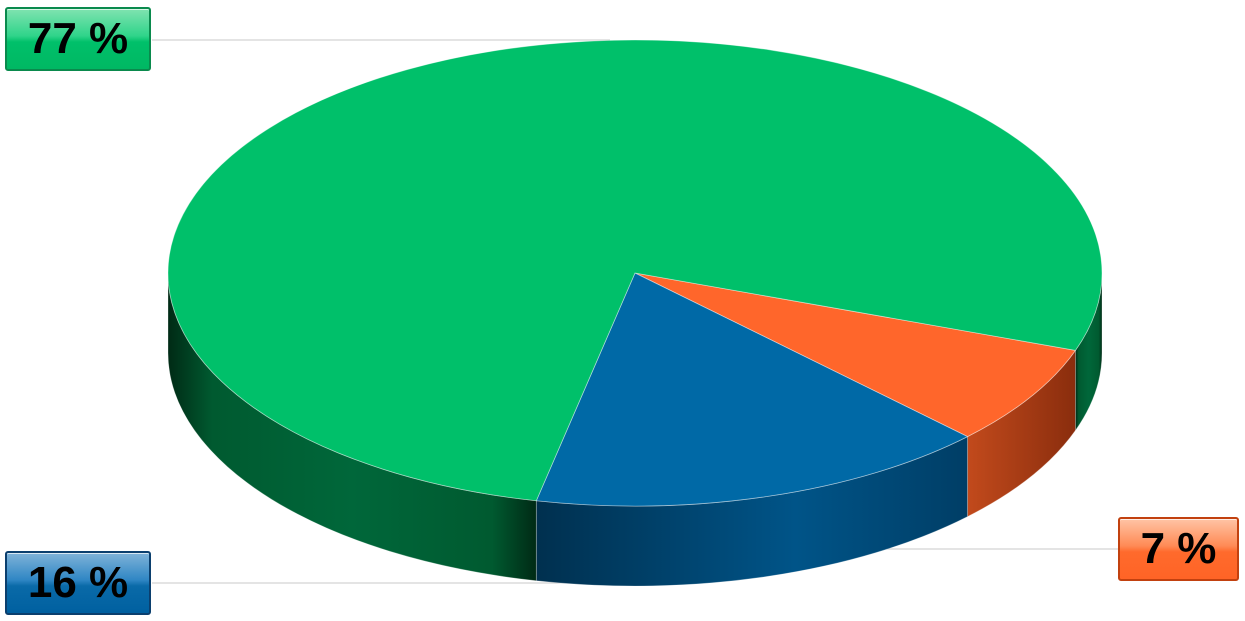 Image resolution: width=1245 pixels, height=621 pixels. Describe the element at coordinates (78, 583) in the screenshot. I see `data-label-16: 16 %` at that location.